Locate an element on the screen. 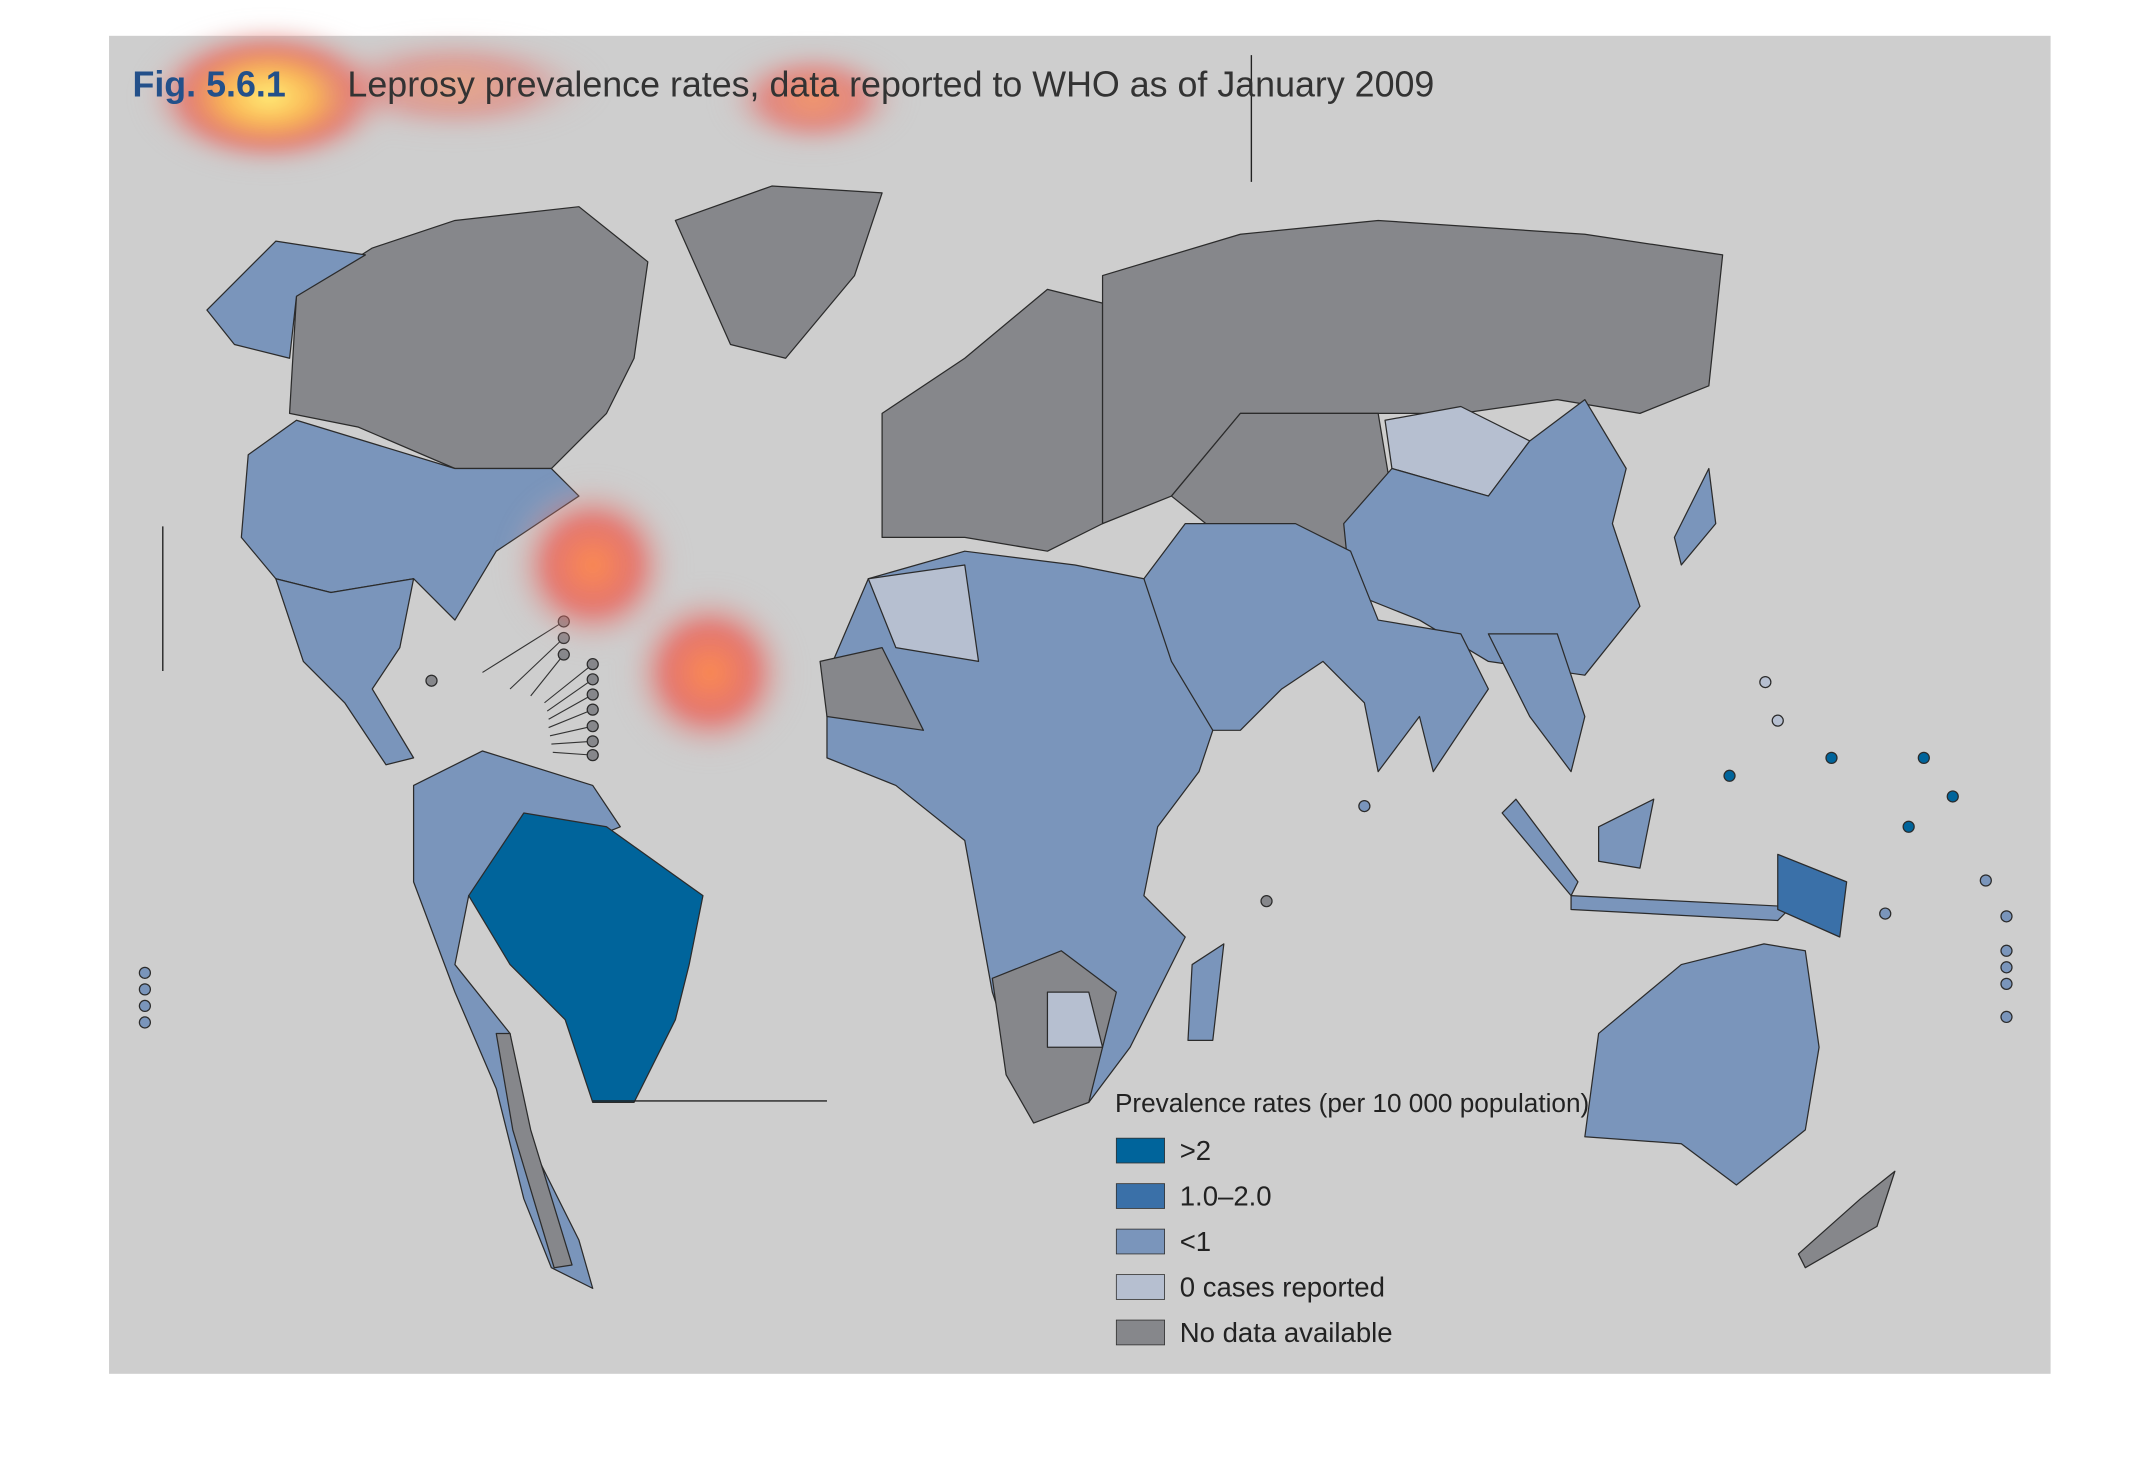  madagascar is located at coordinates (1206, 992).